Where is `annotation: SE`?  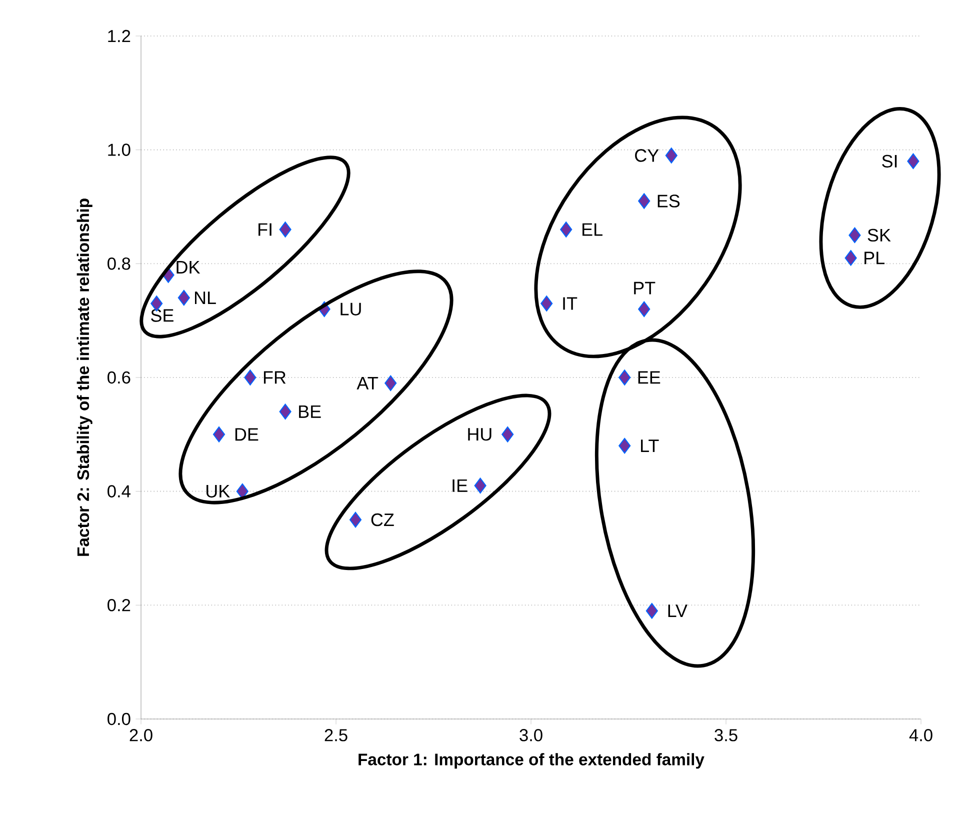
annotation: SE is located at coordinates (162, 315).